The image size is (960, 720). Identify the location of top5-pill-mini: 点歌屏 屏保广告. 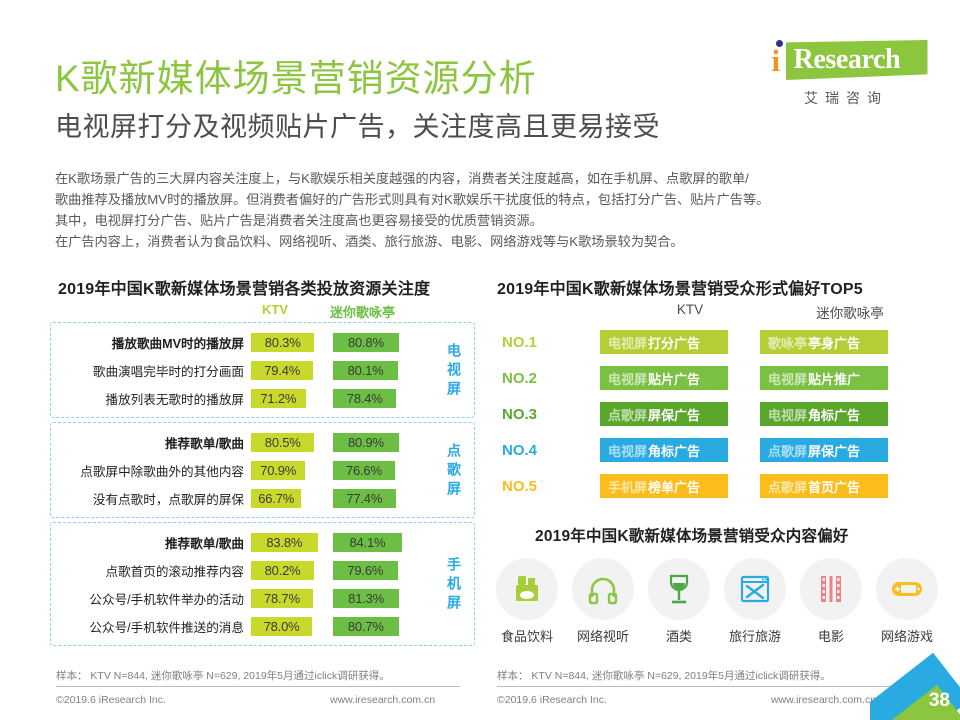
(824, 450).